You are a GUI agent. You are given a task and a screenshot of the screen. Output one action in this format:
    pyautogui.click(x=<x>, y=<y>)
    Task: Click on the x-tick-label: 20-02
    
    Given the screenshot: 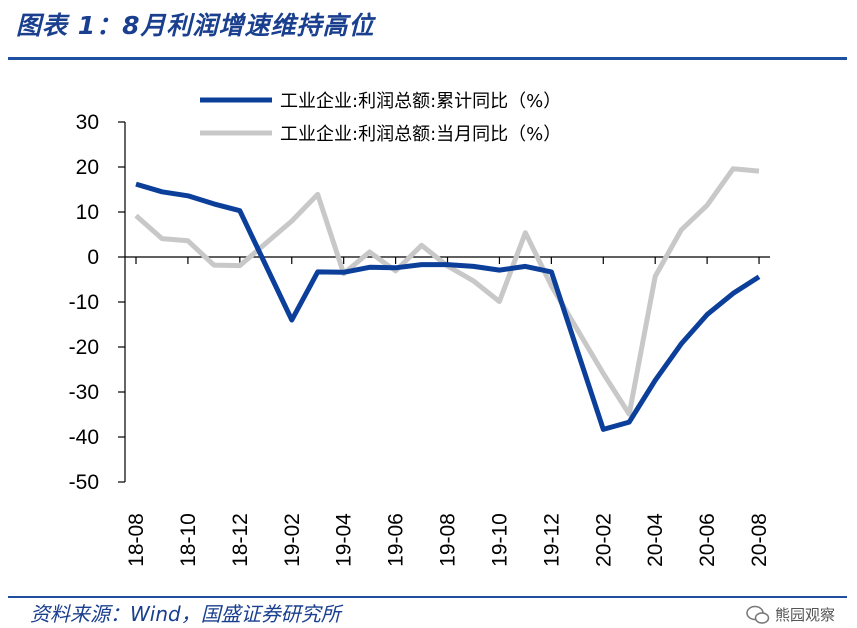 What is the action you would take?
    pyautogui.click(x=603, y=540)
    